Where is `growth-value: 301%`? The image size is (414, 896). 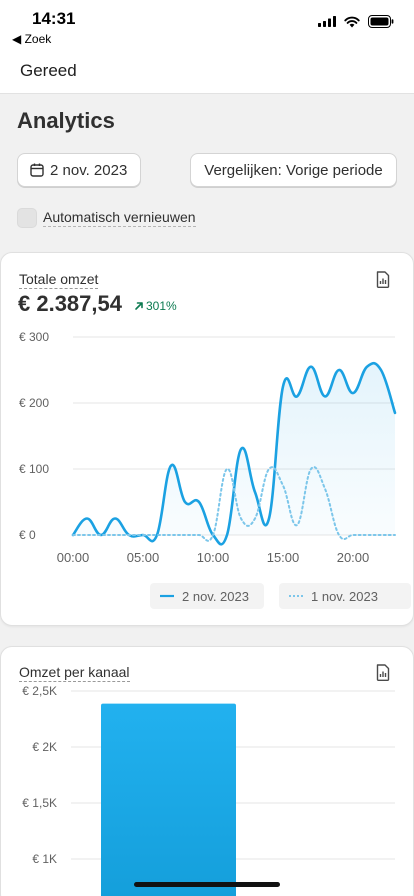
growth-value: 301% is located at coordinates (161, 306).